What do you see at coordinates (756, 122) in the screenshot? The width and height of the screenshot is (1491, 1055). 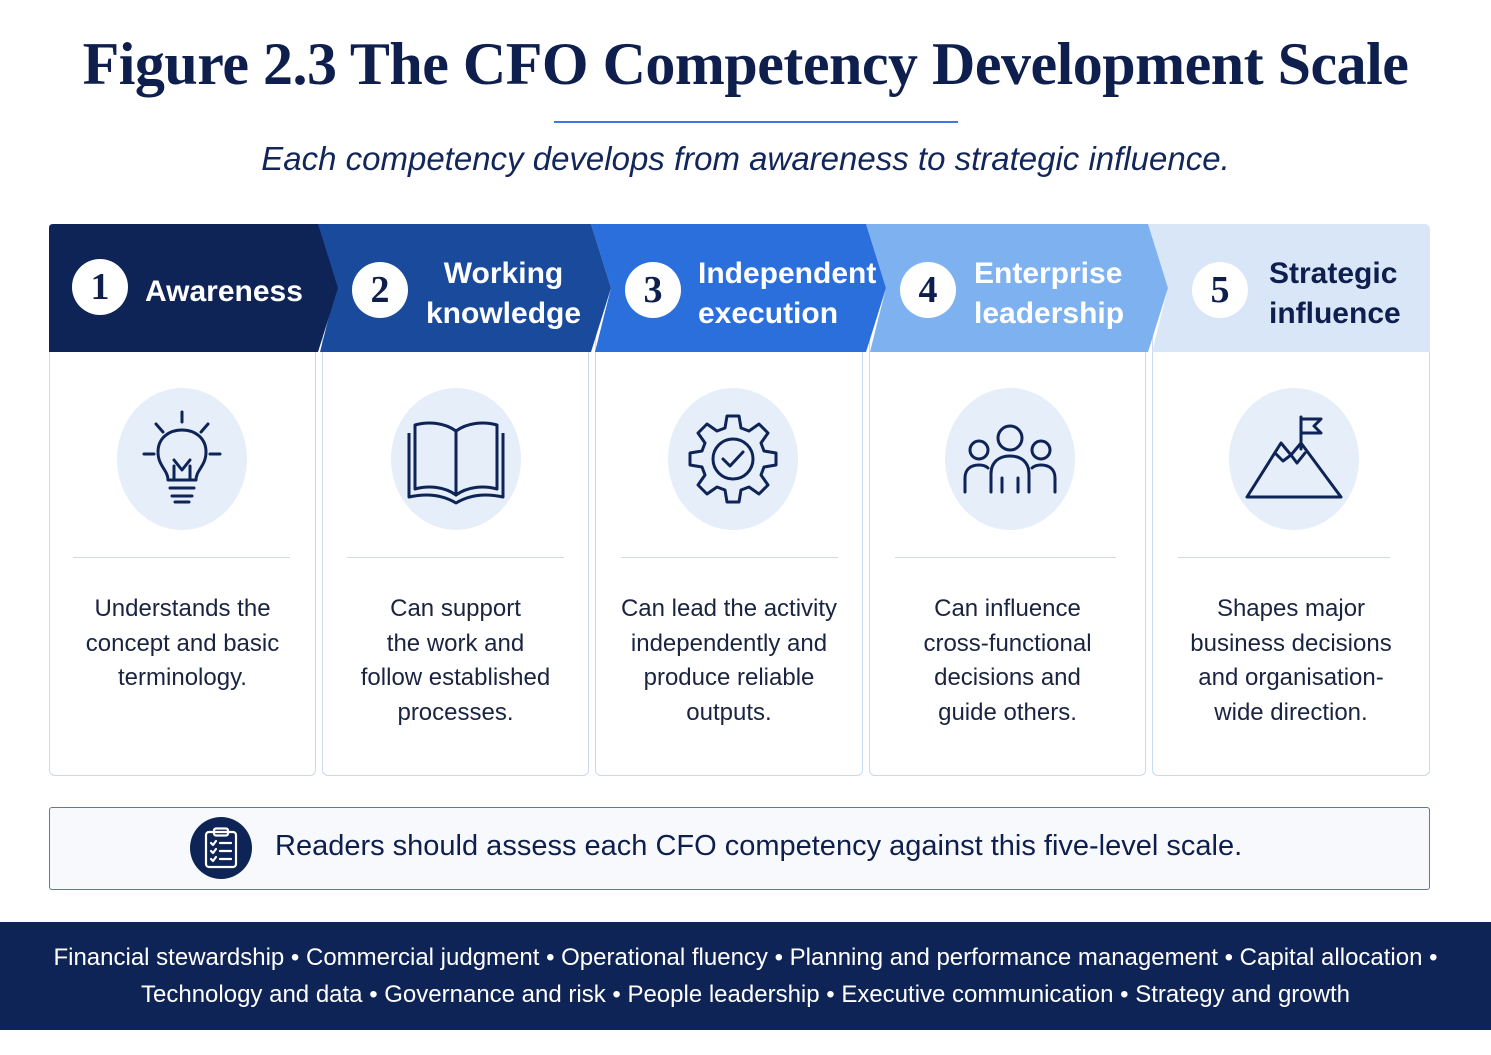 I see `title-divider` at bounding box center [756, 122].